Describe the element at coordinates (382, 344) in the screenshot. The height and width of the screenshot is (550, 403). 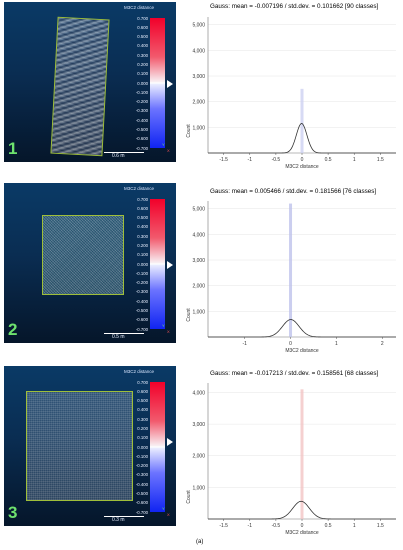
I see `x-tick-label: 2` at that location.